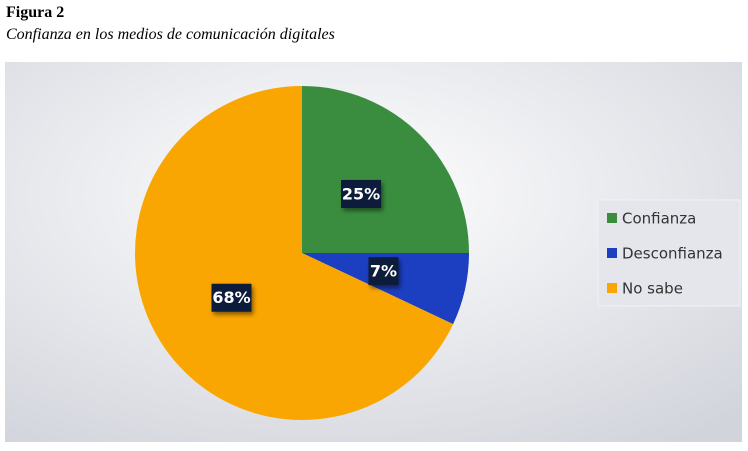 This screenshot has width=748, height=451. Describe the element at coordinates (35, 12) in the screenshot. I see `figure-label: Figura 2` at that location.